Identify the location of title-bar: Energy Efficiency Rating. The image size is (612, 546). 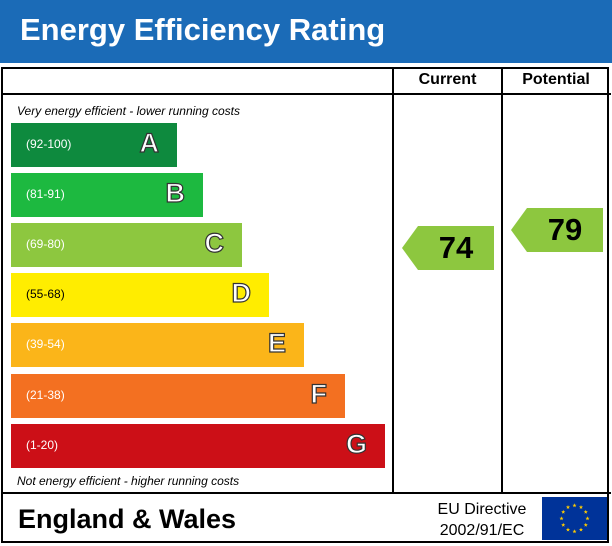
(306, 31).